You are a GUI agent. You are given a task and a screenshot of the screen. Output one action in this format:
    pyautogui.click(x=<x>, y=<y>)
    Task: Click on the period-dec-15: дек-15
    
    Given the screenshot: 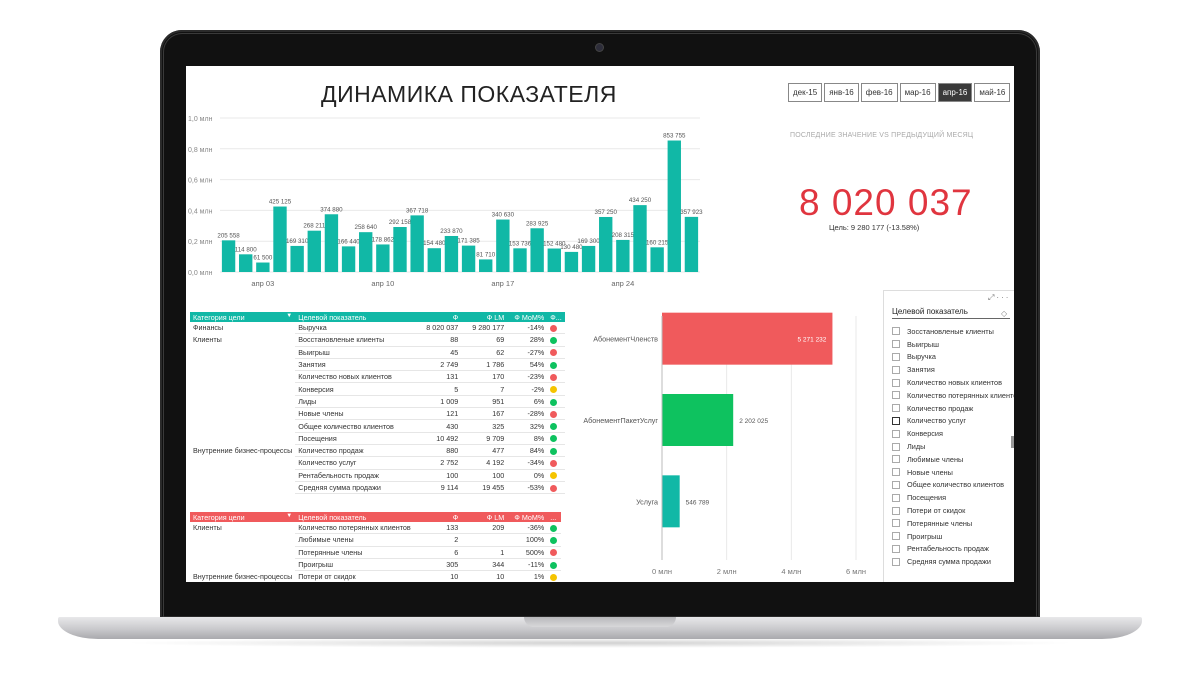 What is the action you would take?
    pyautogui.click(x=805, y=92)
    